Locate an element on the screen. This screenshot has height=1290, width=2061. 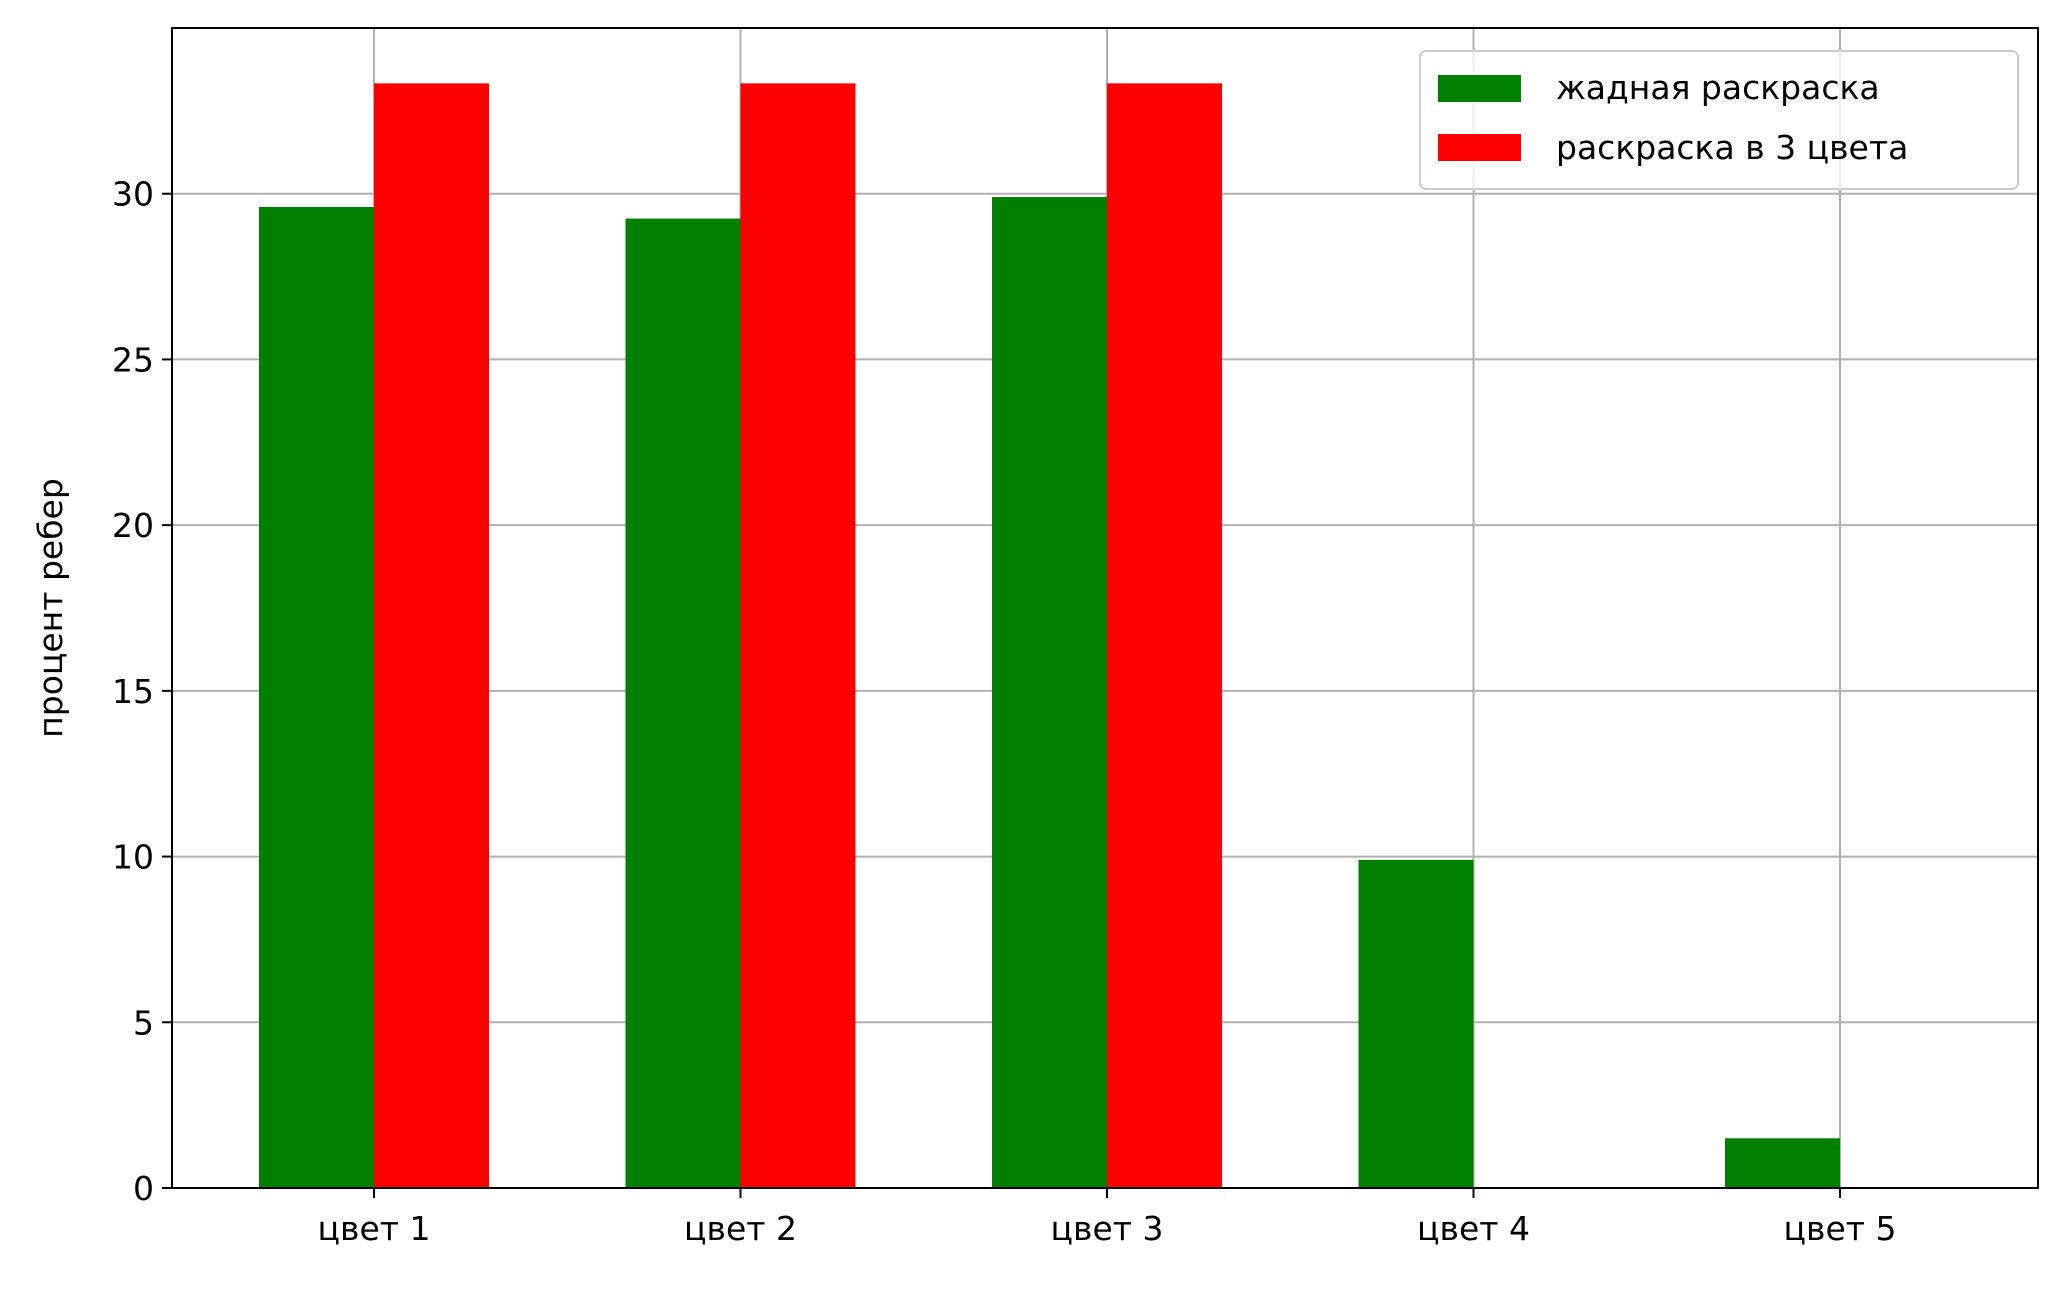
x-tick-label: цвет 4 is located at coordinates (1473, 1228).